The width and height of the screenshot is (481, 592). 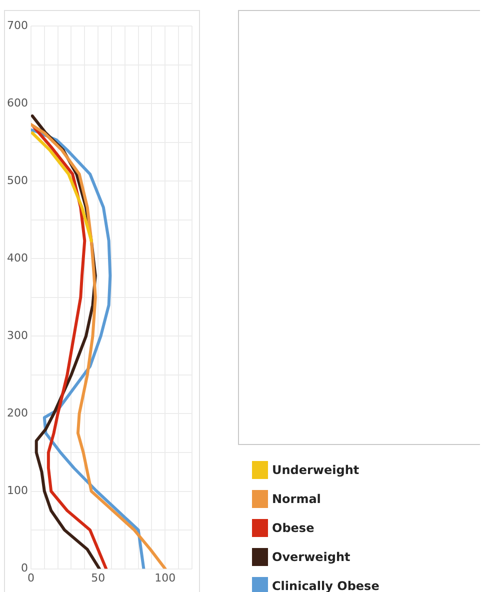 I want to click on y-tick-label: 600, so click(x=17, y=103).